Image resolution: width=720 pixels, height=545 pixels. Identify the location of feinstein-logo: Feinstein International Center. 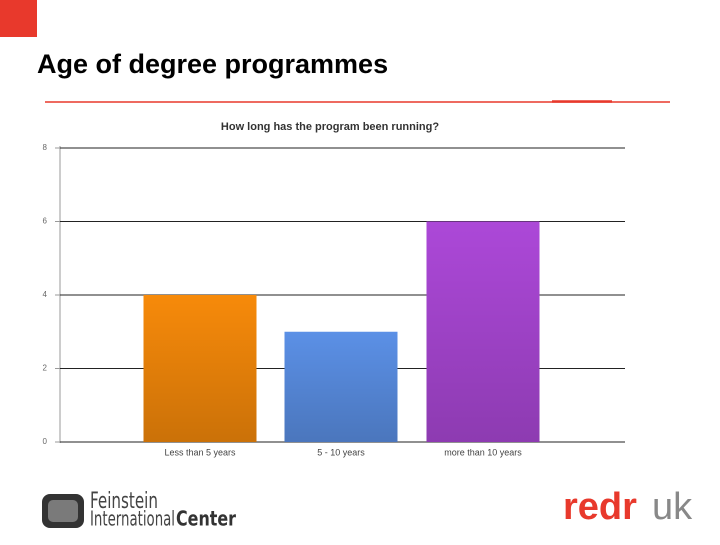
(139, 510).